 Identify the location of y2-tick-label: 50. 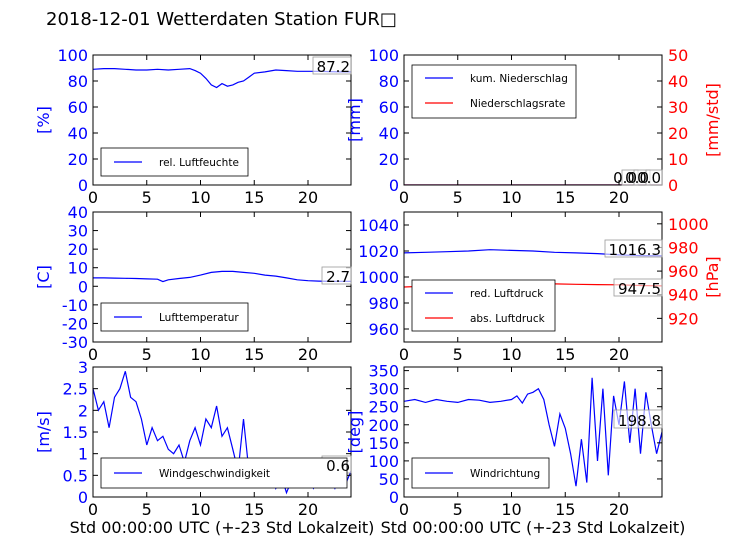
(678, 55).